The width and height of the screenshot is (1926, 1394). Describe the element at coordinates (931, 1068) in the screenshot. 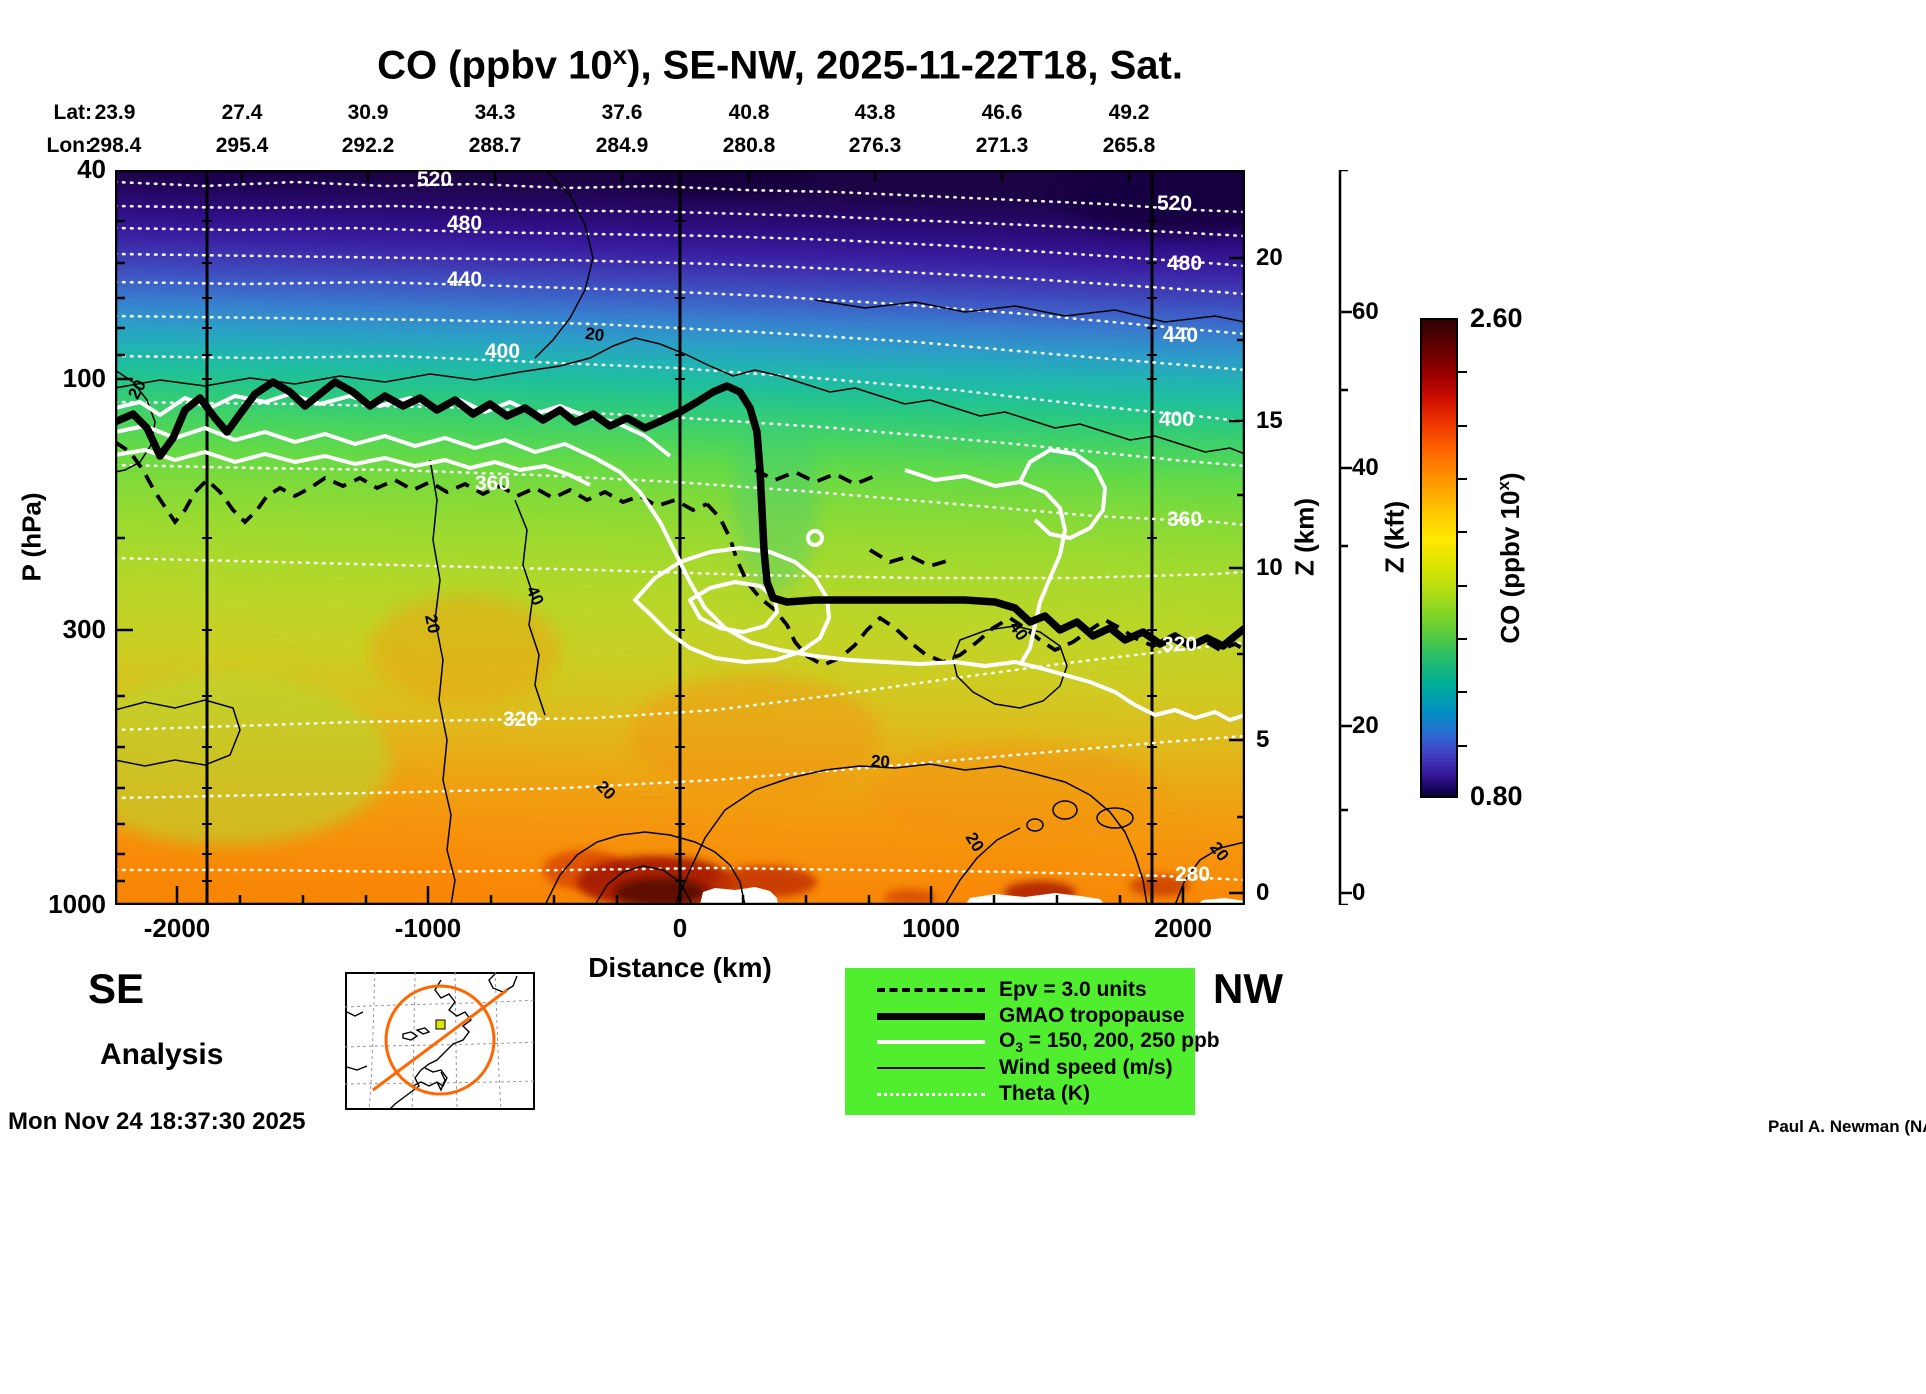

I see `wind-line-sample` at that location.